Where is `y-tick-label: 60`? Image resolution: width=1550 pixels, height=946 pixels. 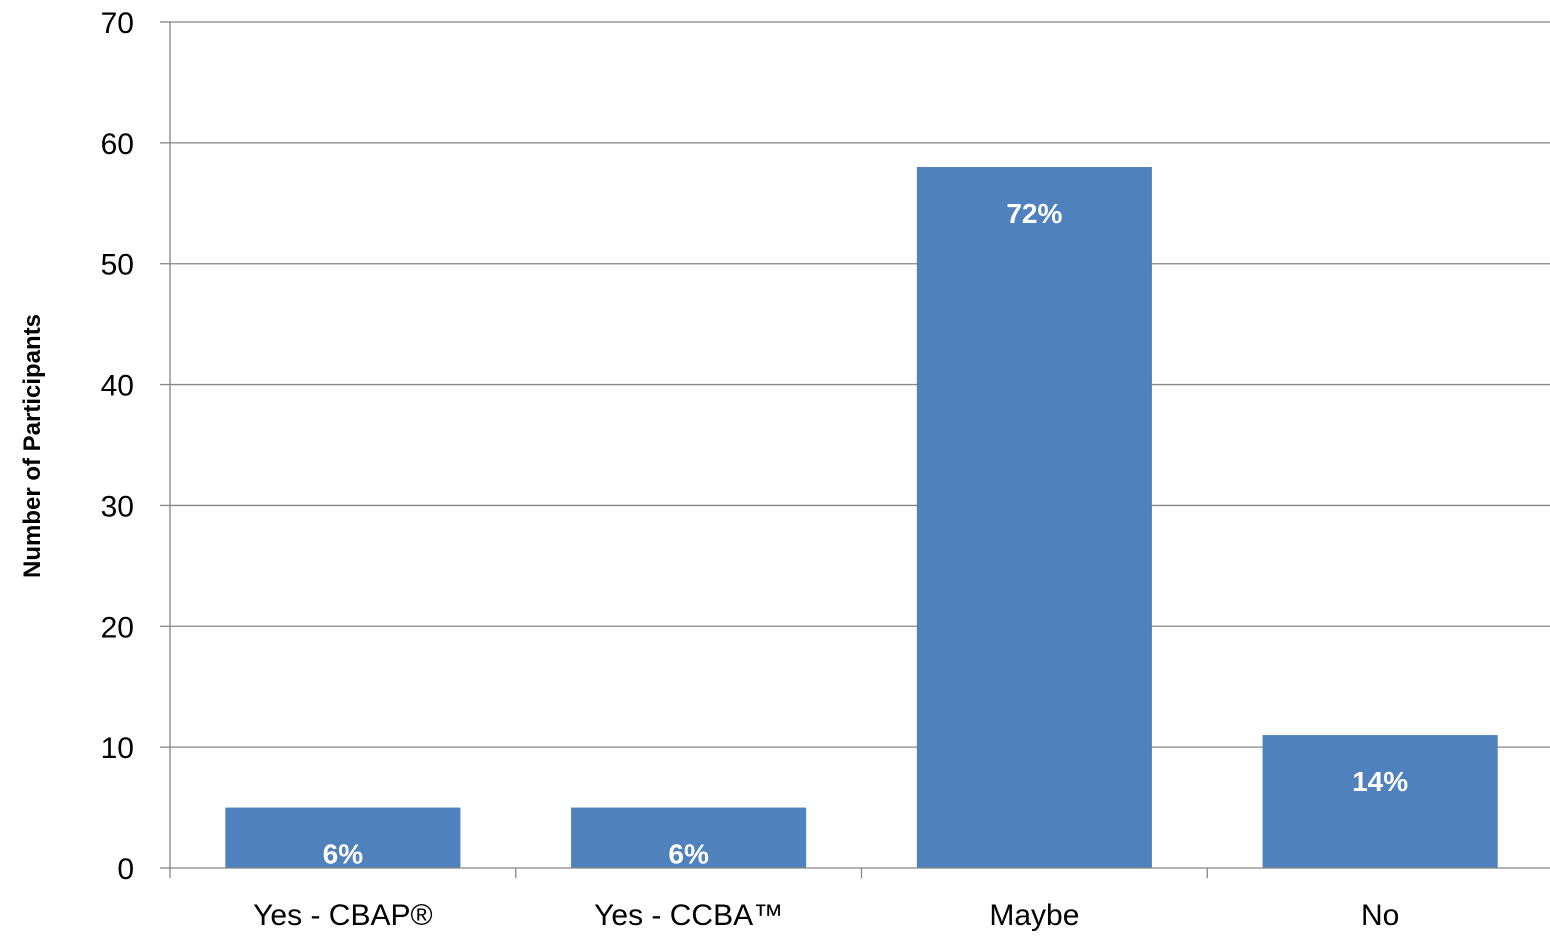
y-tick-label: 60 is located at coordinates (117, 144).